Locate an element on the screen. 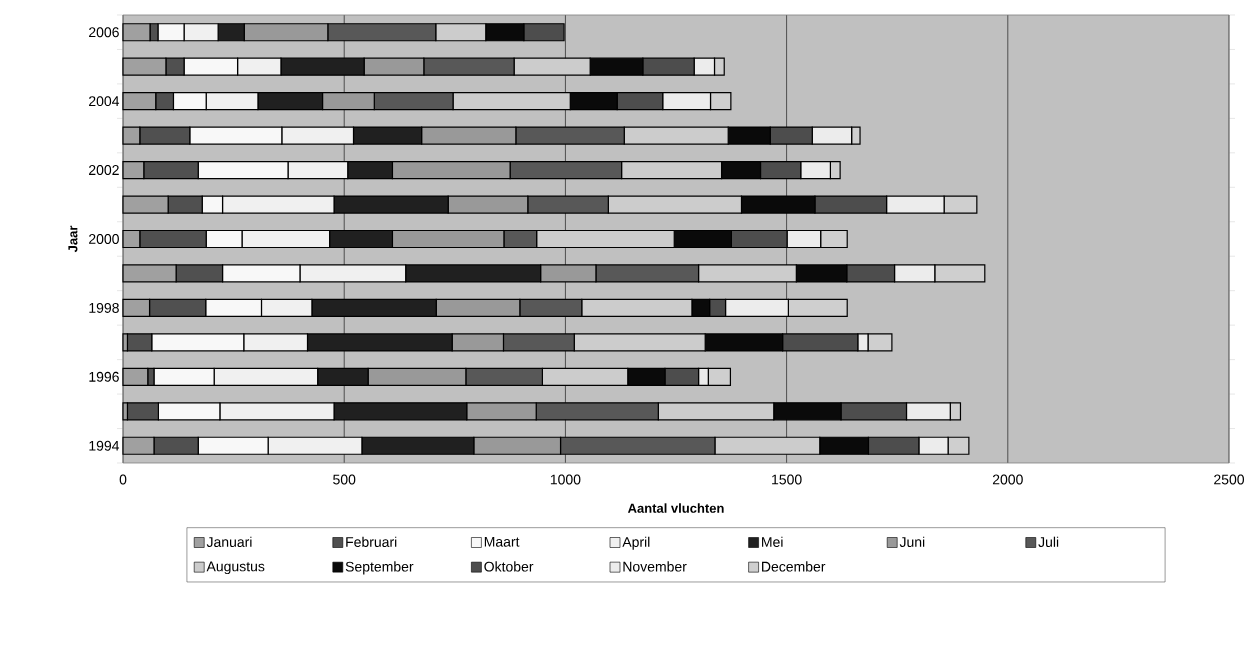  y-tick-label: 2006 is located at coordinates (104, 32).